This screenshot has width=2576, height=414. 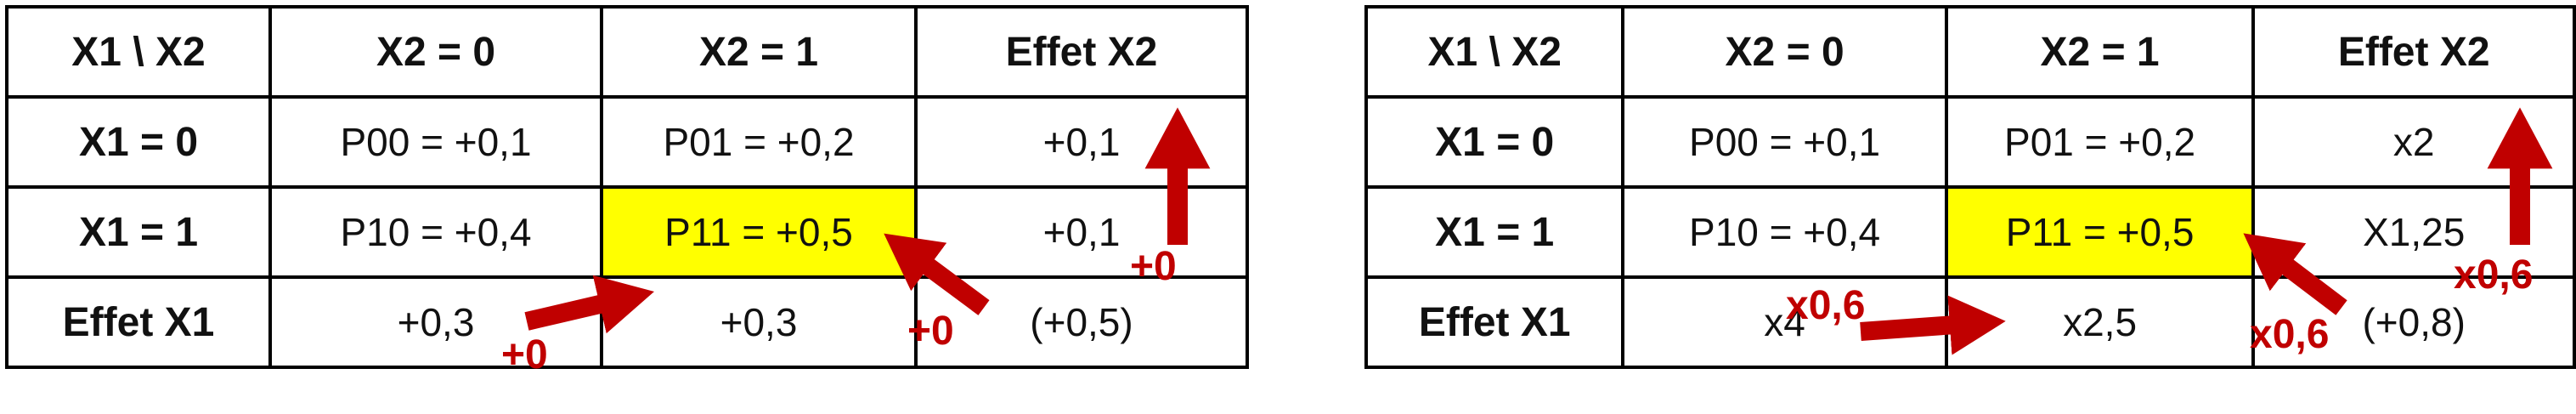 What do you see at coordinates (1153, 266) in the screenshot?
I see `effet-x2-change-label: +0` at bounding box center [1153, 266].